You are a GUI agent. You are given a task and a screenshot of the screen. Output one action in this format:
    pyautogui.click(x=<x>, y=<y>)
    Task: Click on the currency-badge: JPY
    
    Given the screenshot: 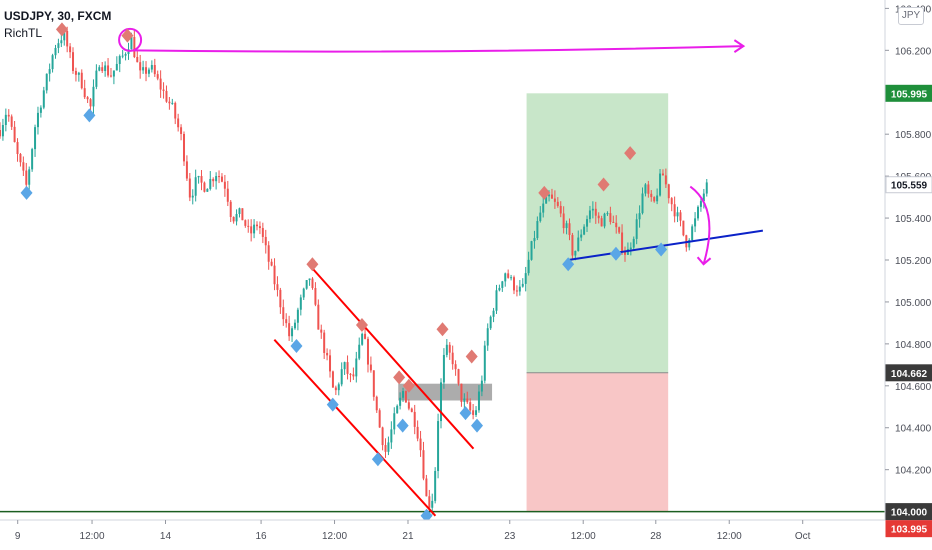 What is the action you would take?
    pyautogui.click(x=911, y=16)
    